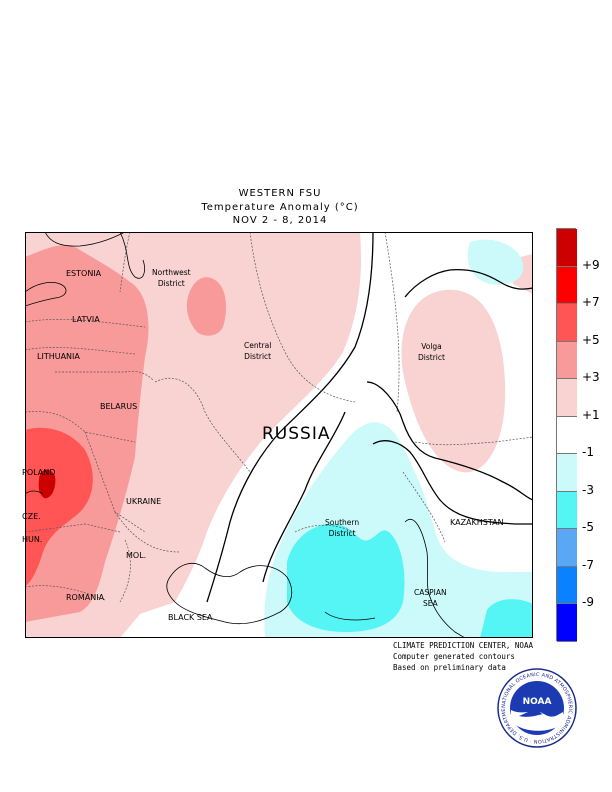 This screenshot has width=612, height=792. What do you see at coordinates (144, 501) in the screenshot?
I see `label-ukraine: UKRAINE` at bounding box center [144, 501].